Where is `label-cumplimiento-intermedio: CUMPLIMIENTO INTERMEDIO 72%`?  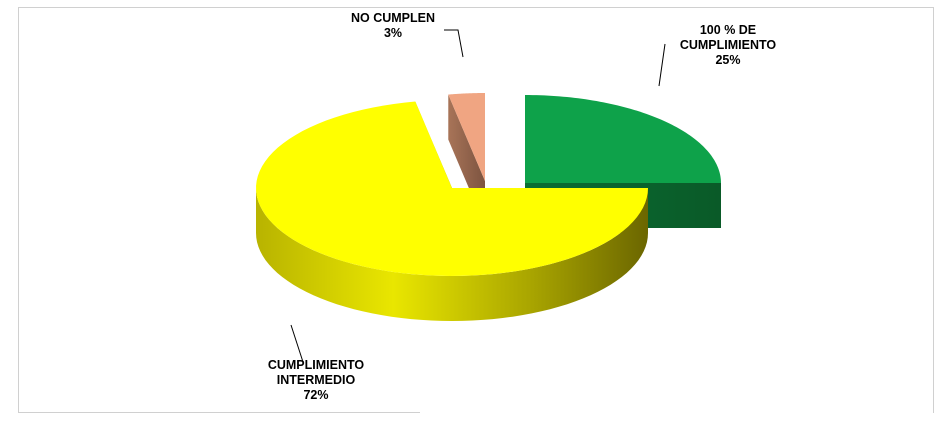 label-cumplimiento-intermedio: CUMPLIMIENTO INTERMEDIO 72% is located at coordinates (316, 380).